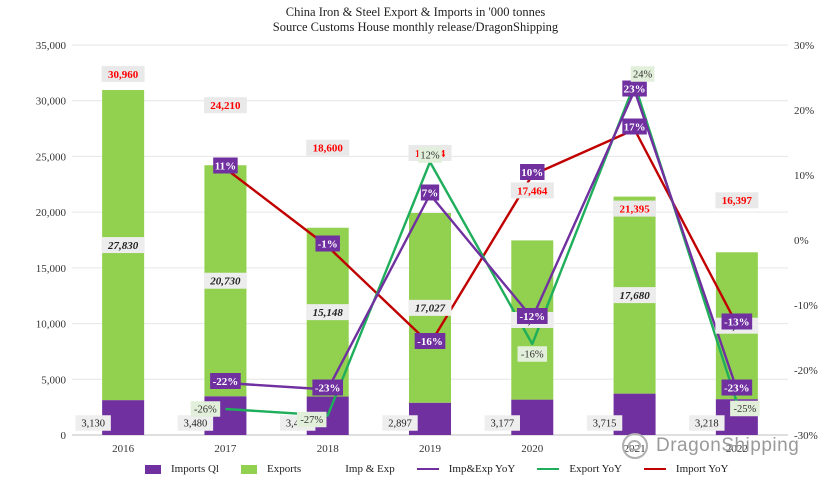 This screenshot has width=831, height=484. I want to click on y-left-tick-label: 35,000, so click(51, 46).